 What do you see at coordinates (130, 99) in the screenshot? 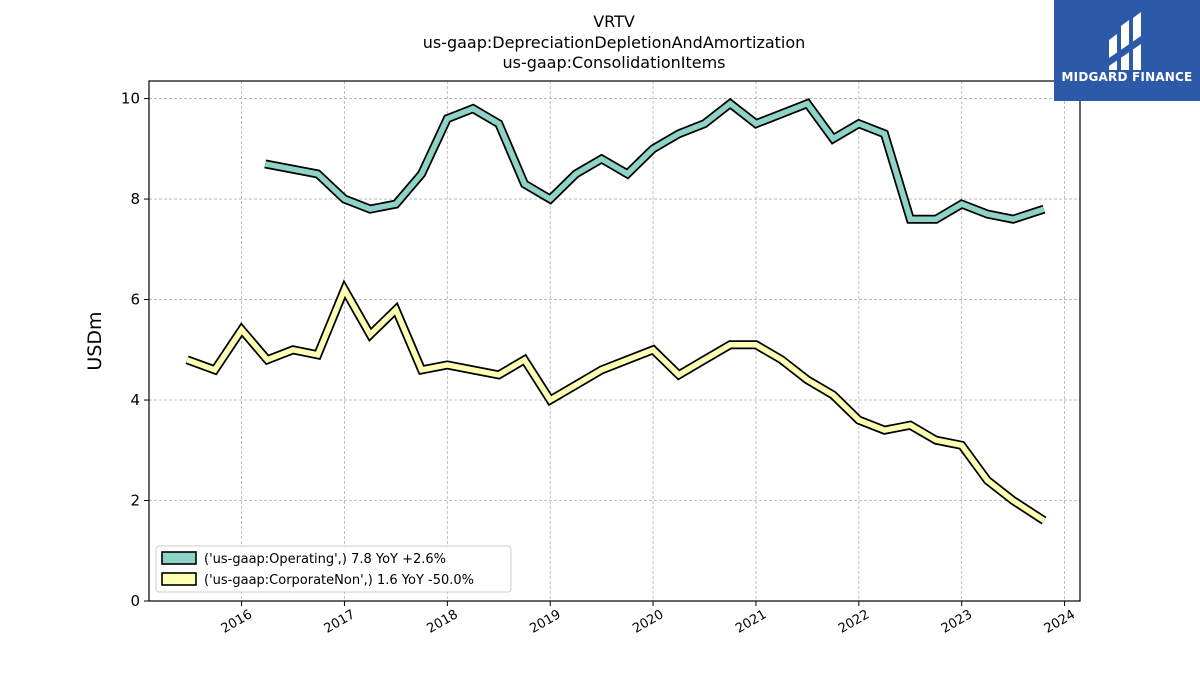
I see `y-tick-label: 10` at bounding box center [130, 99].